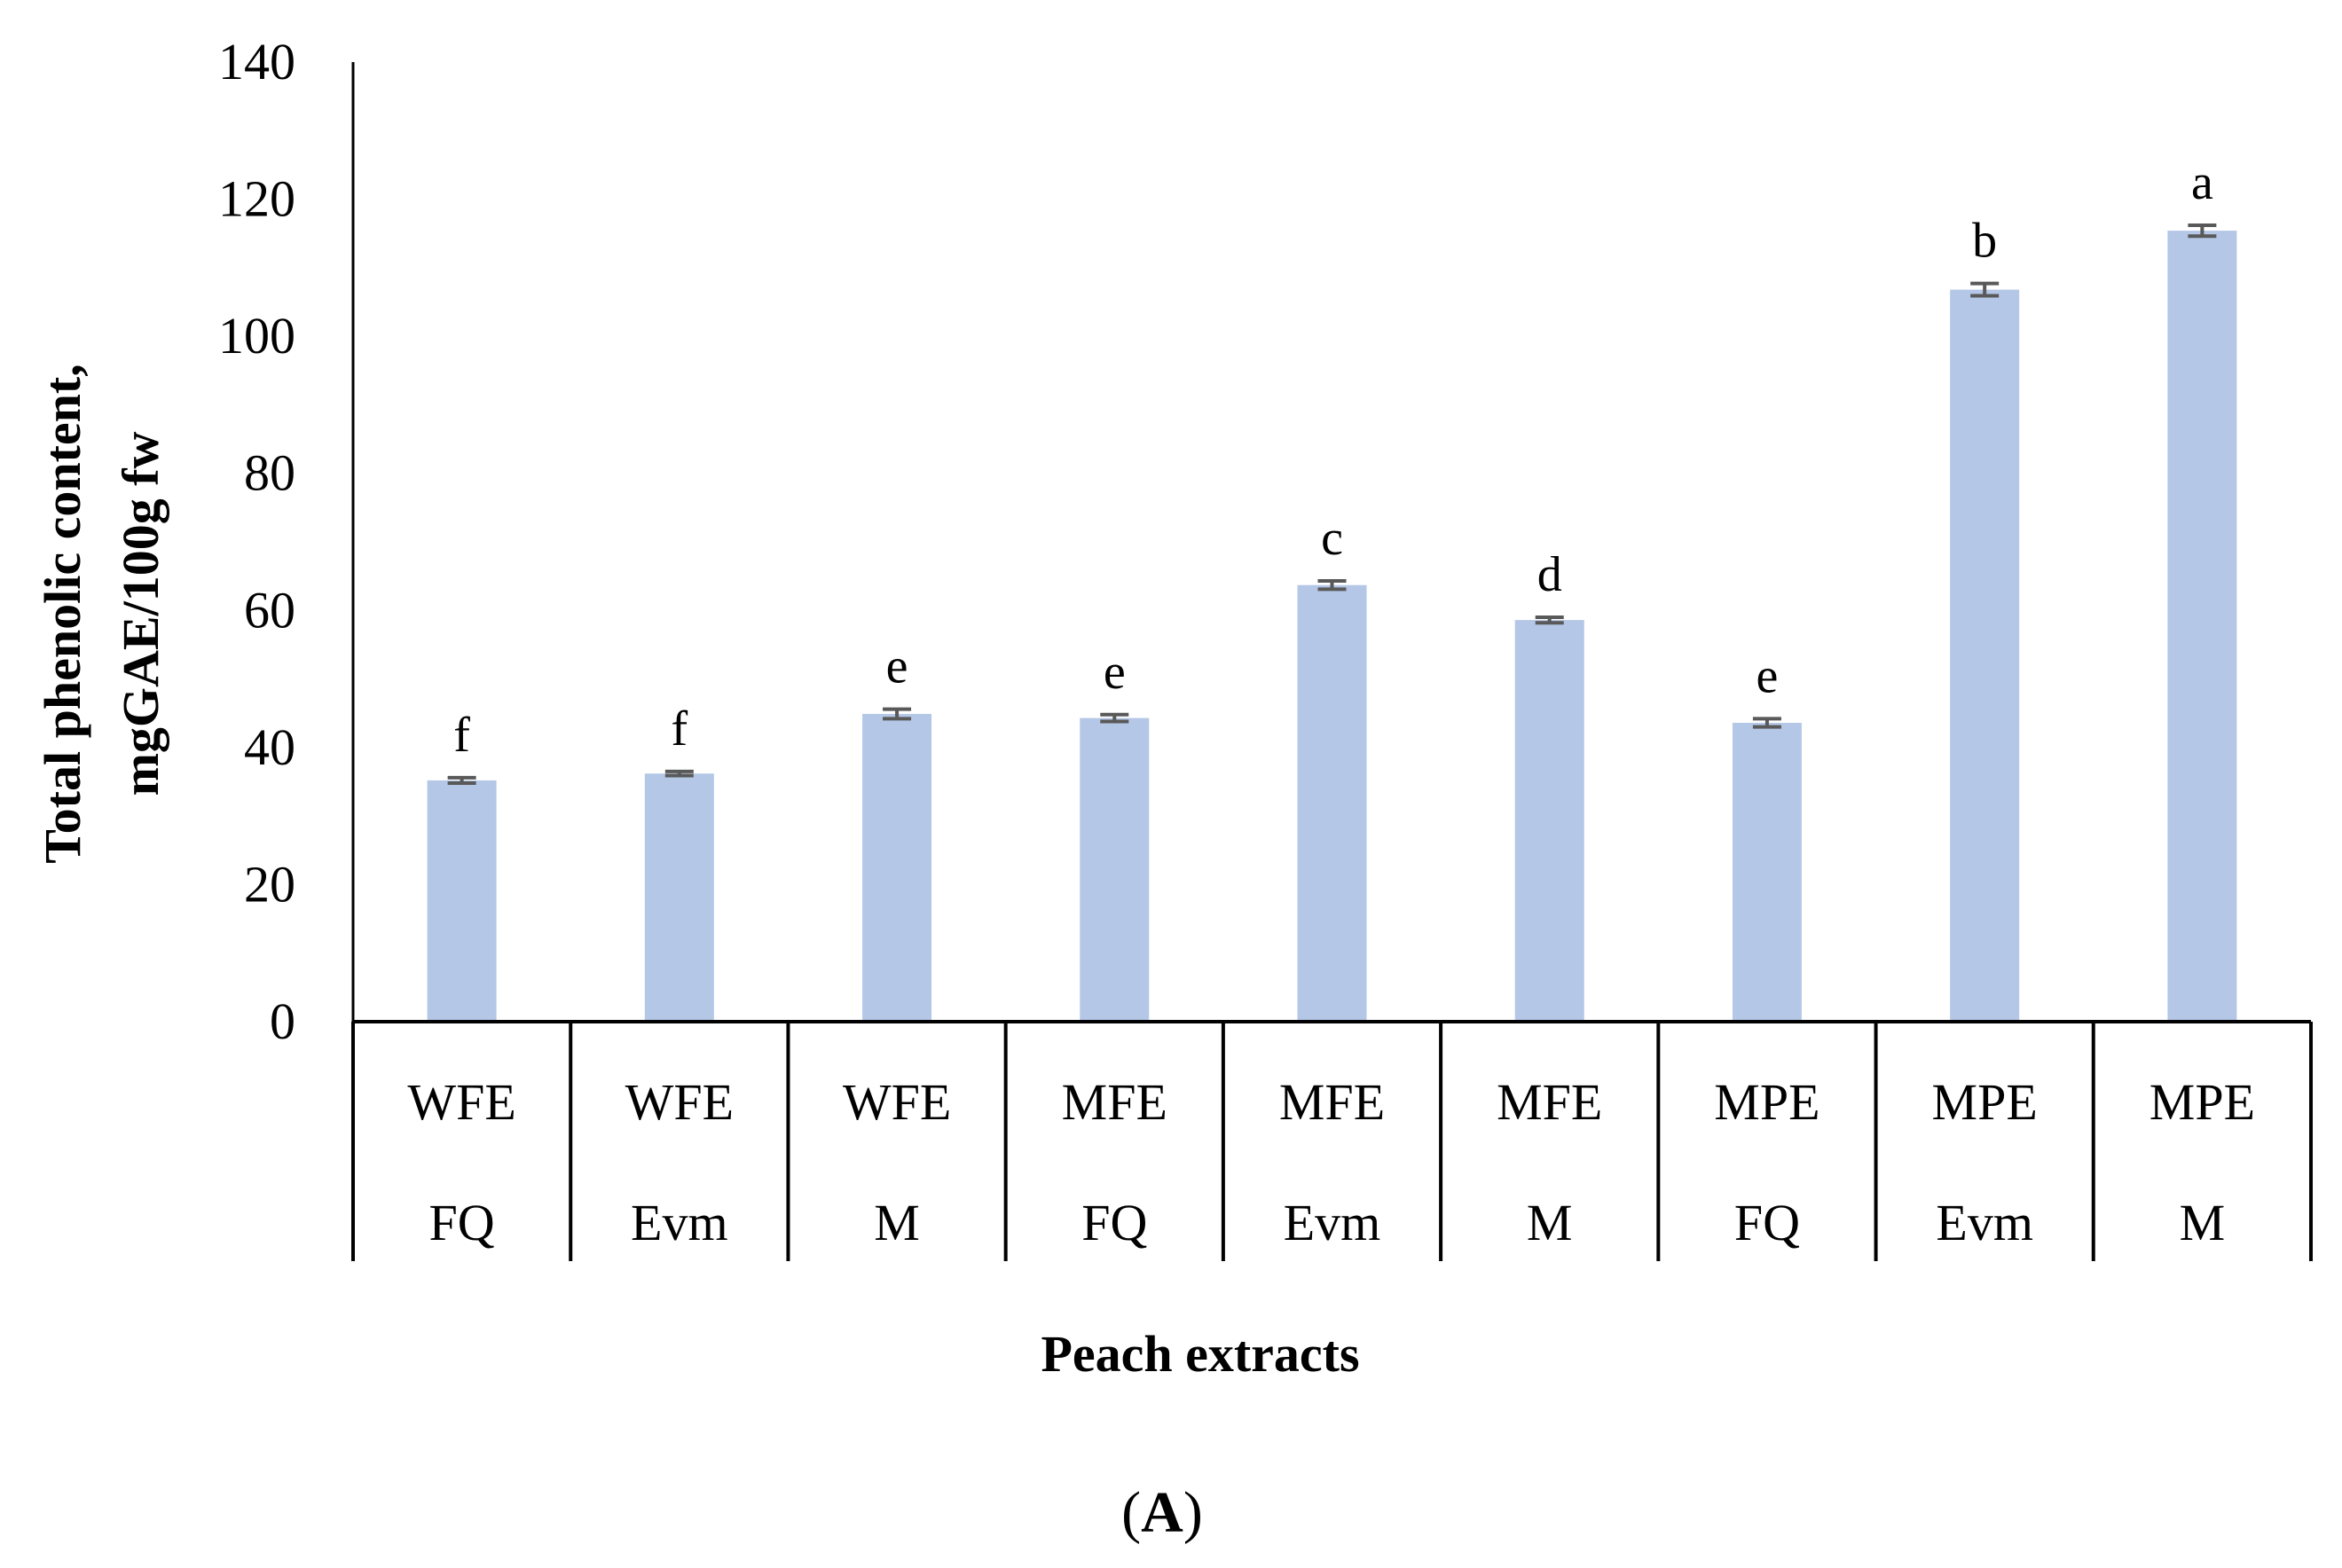 The image size is (2342, 1568). I want to click on y-tick-label: 60, so click(269, 610).